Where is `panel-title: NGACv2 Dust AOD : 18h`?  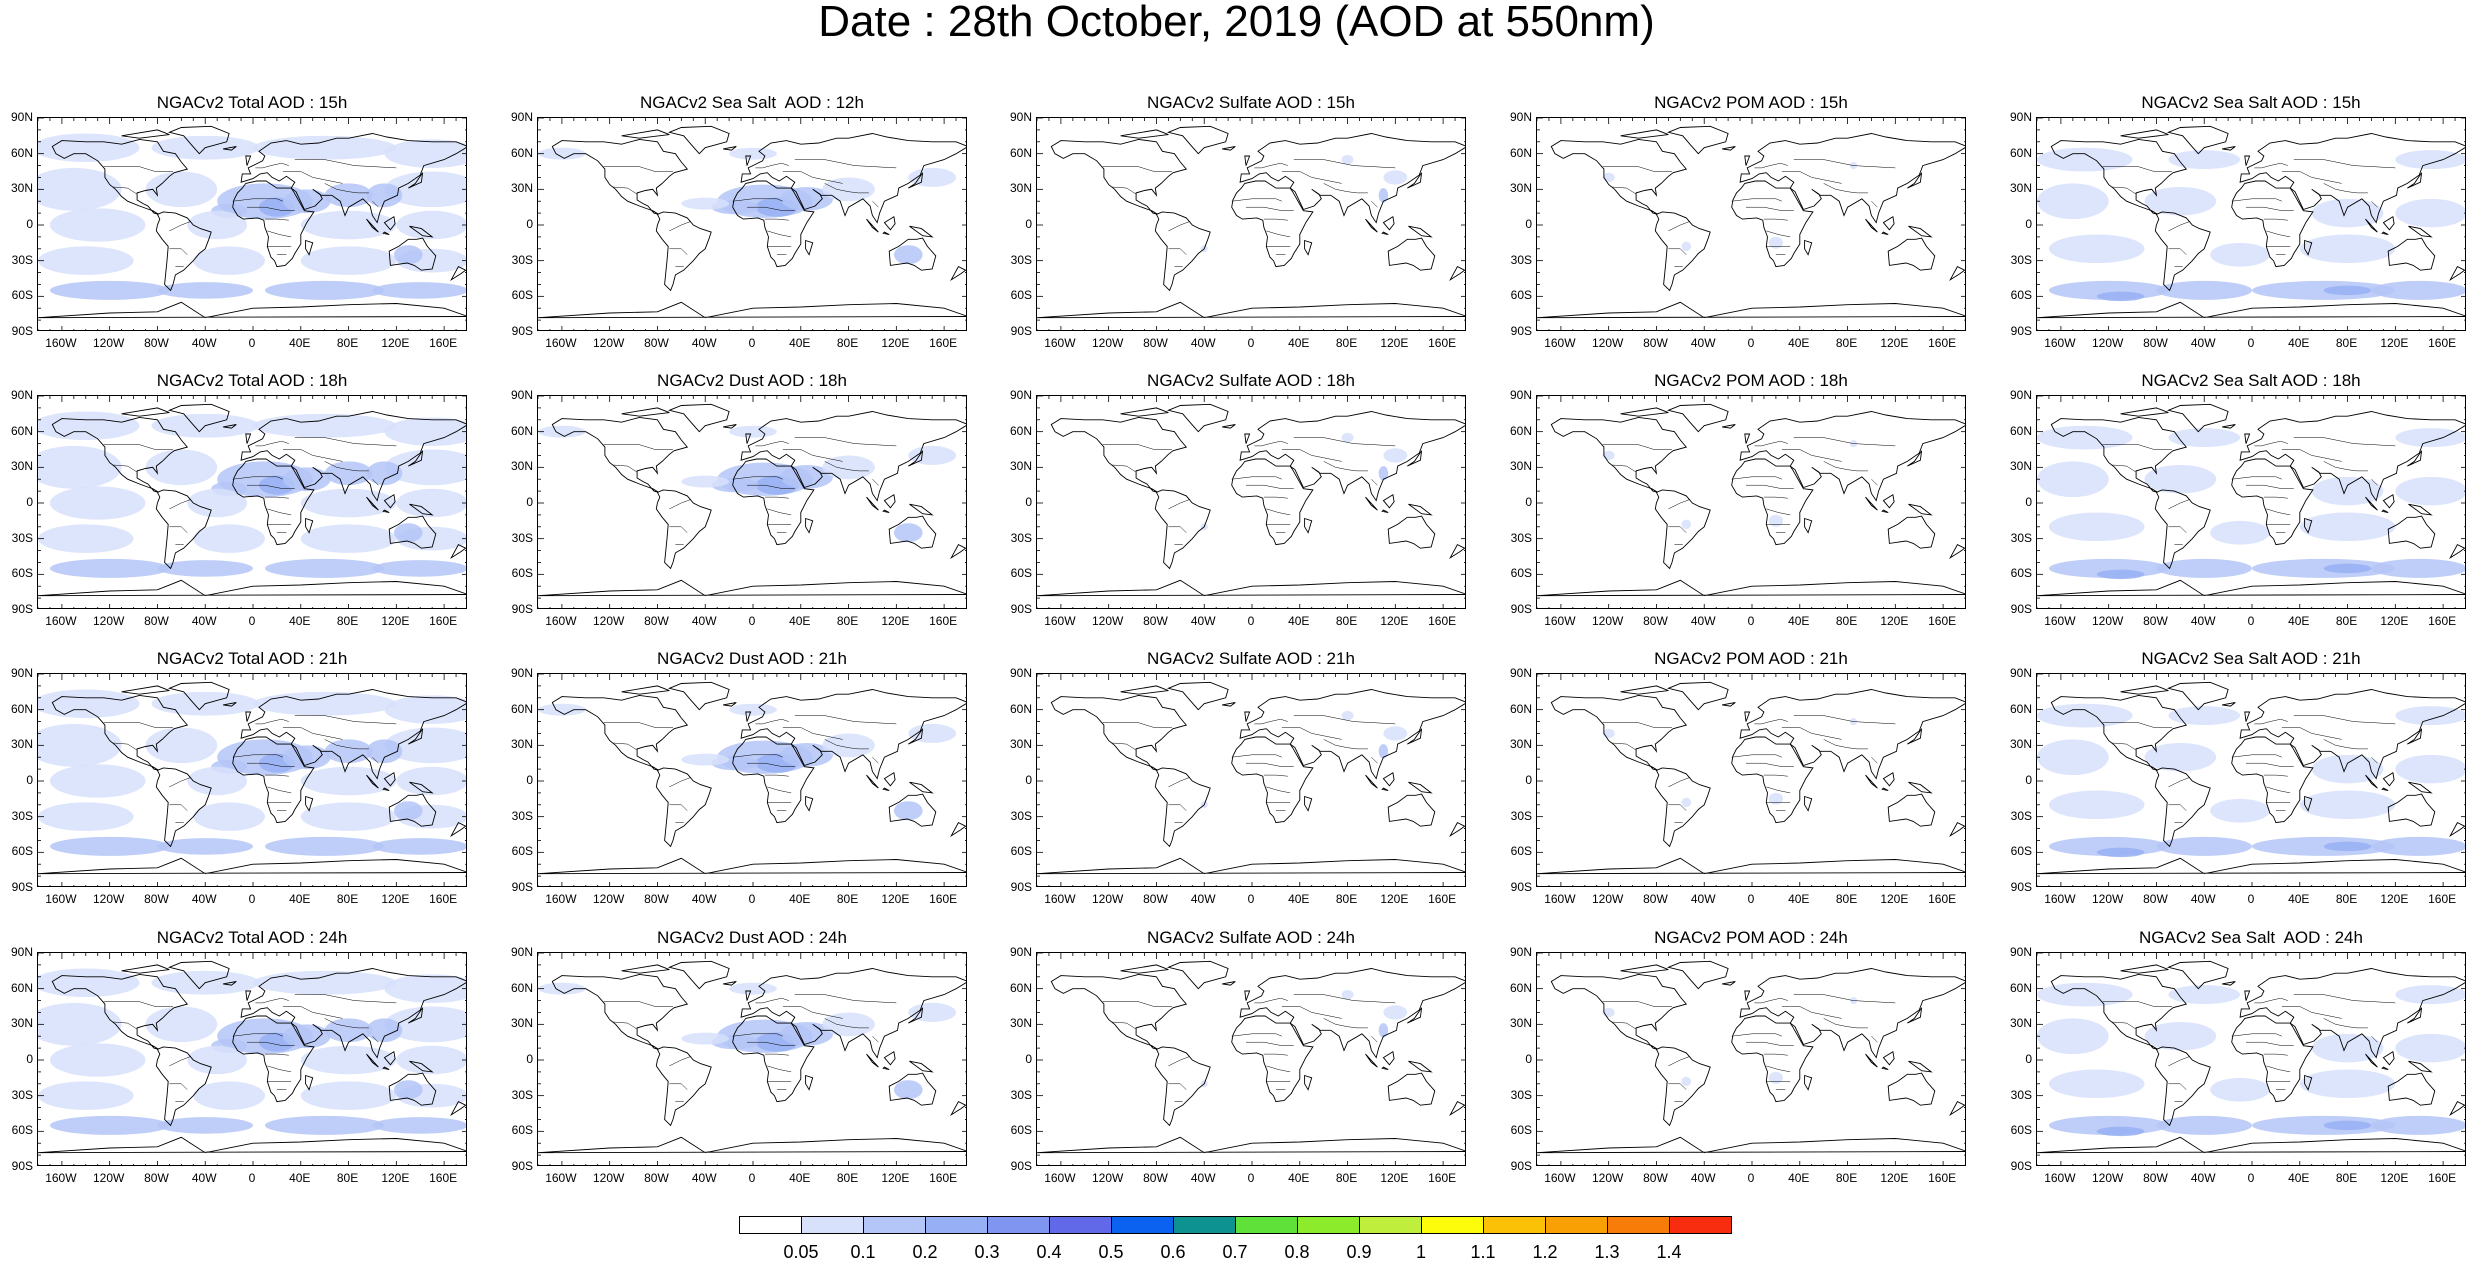
panel-title: NGACv2 Dust AOD : 18h is located at coordinates (752, 380).